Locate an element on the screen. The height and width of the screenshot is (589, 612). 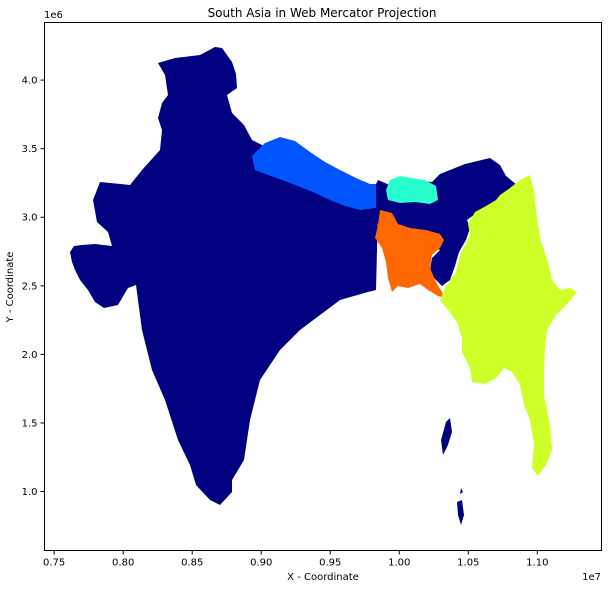
y-tick-label: 2.0 is located at coordinates (30, 355).